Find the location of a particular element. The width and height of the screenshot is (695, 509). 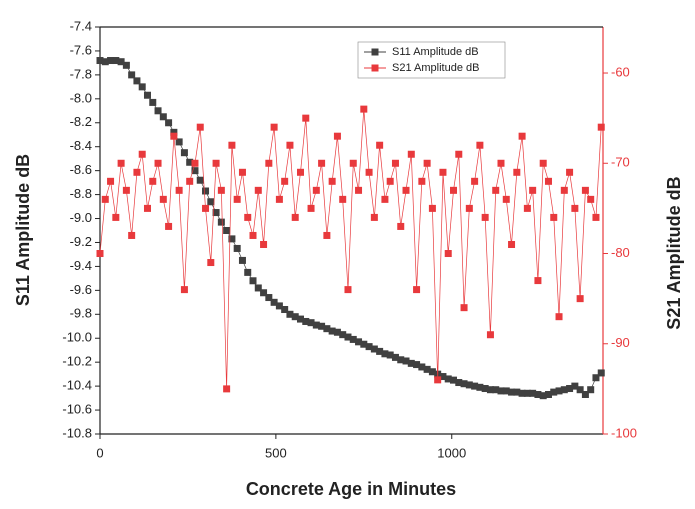

y-tick-label: -7.4 is located at coordinates (81, 25).